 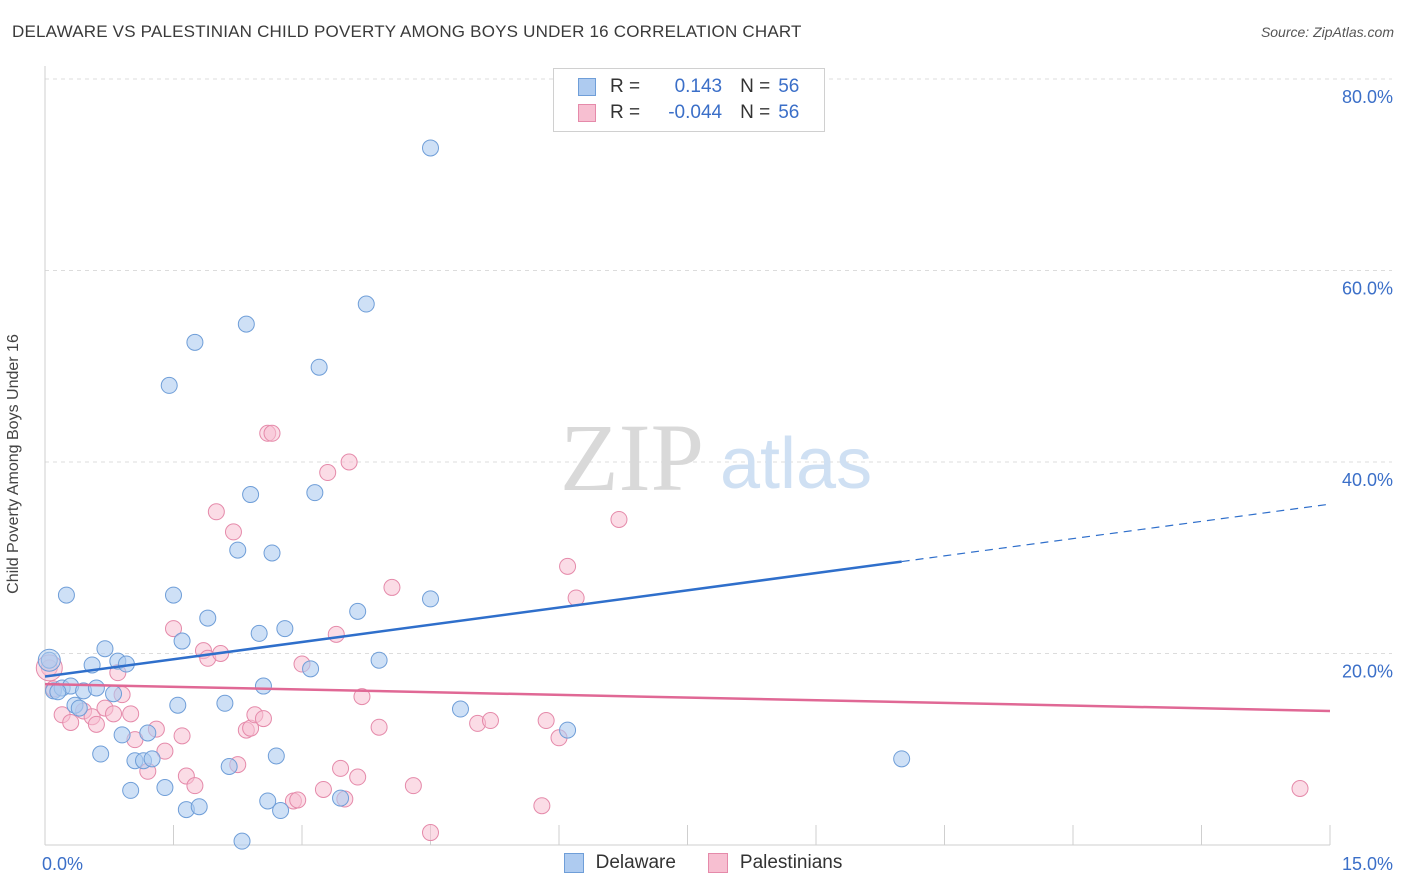 I want to click on legend-row-delaware: R = 0.143 N = 56, so click(x=688, y=87).